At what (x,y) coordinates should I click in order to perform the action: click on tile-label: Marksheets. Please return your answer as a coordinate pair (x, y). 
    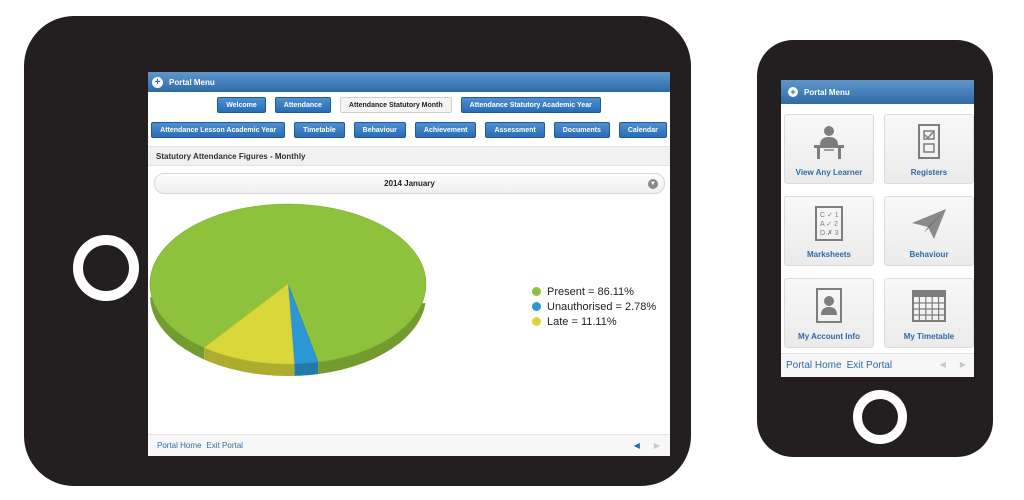
    Looking at the image, I should click on (829, 254).